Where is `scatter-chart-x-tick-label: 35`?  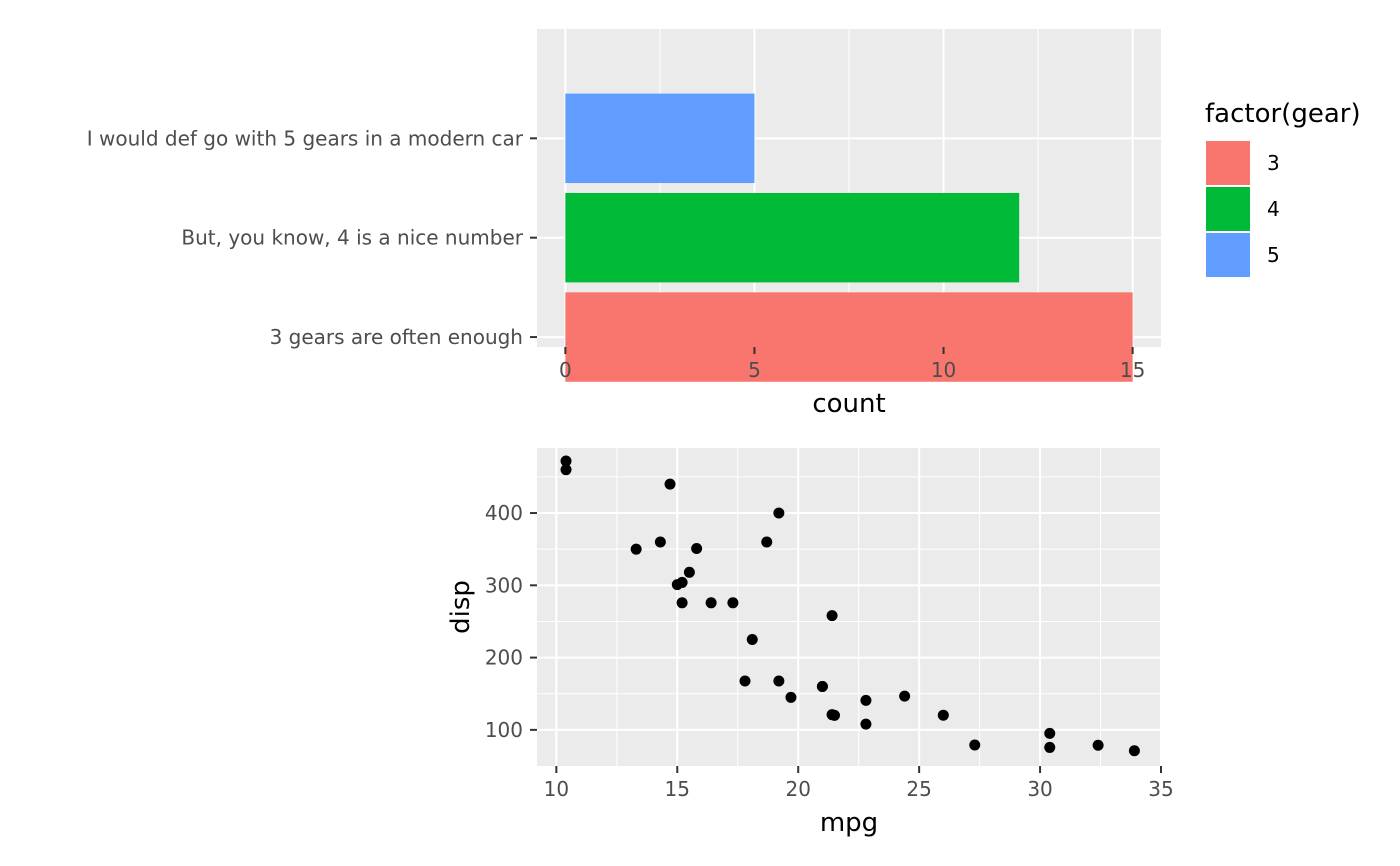 scatter-chart-x-tick-label: 35 is located at coordinates (1160, 789).